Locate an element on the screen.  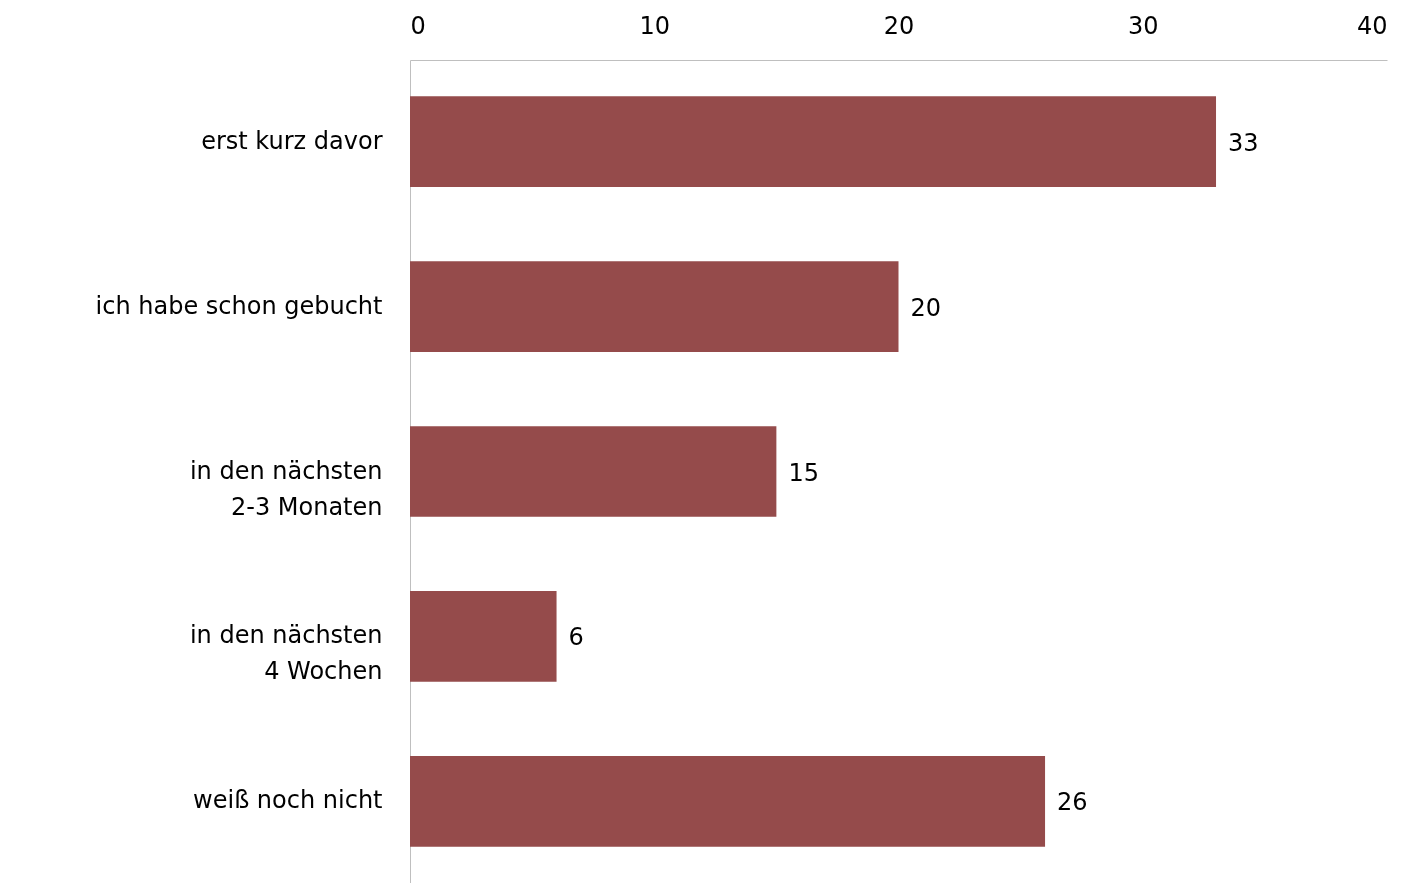
x-tick-label: 0 is located at coordinates (418, 25).